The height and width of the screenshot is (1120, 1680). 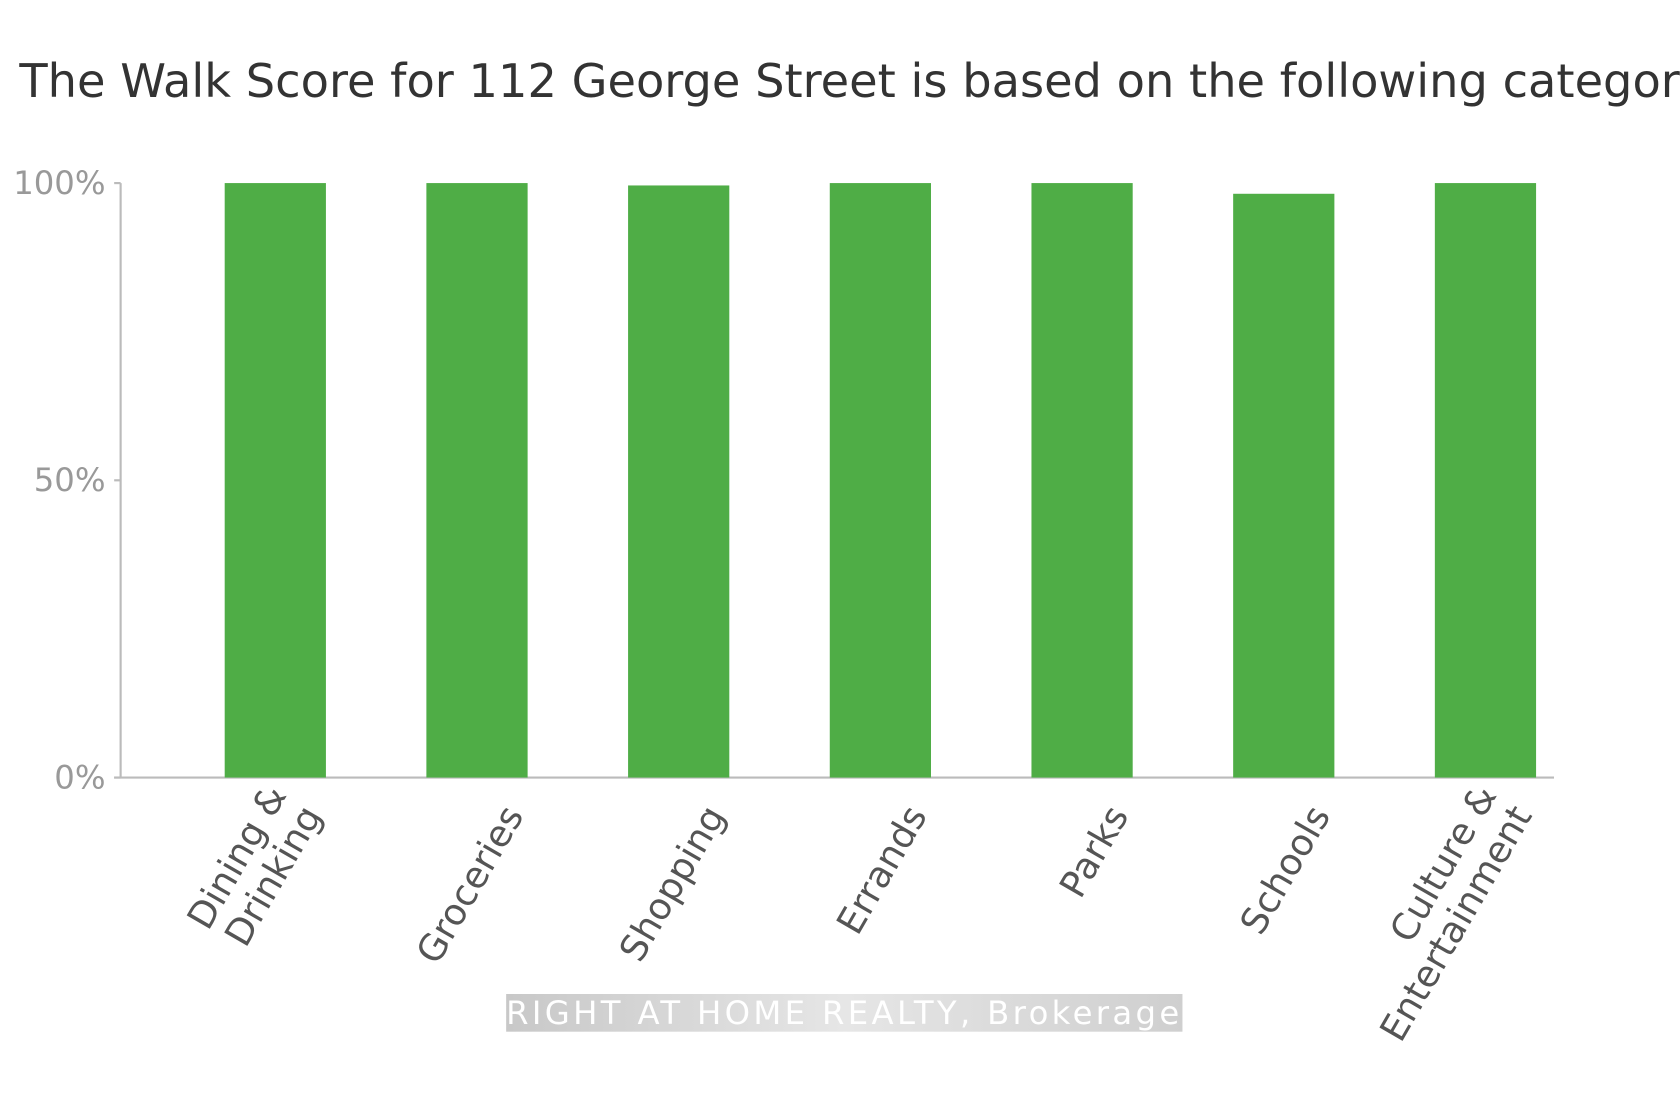 I want to click on category-label-line: Errands, so click(x=882, y=869).